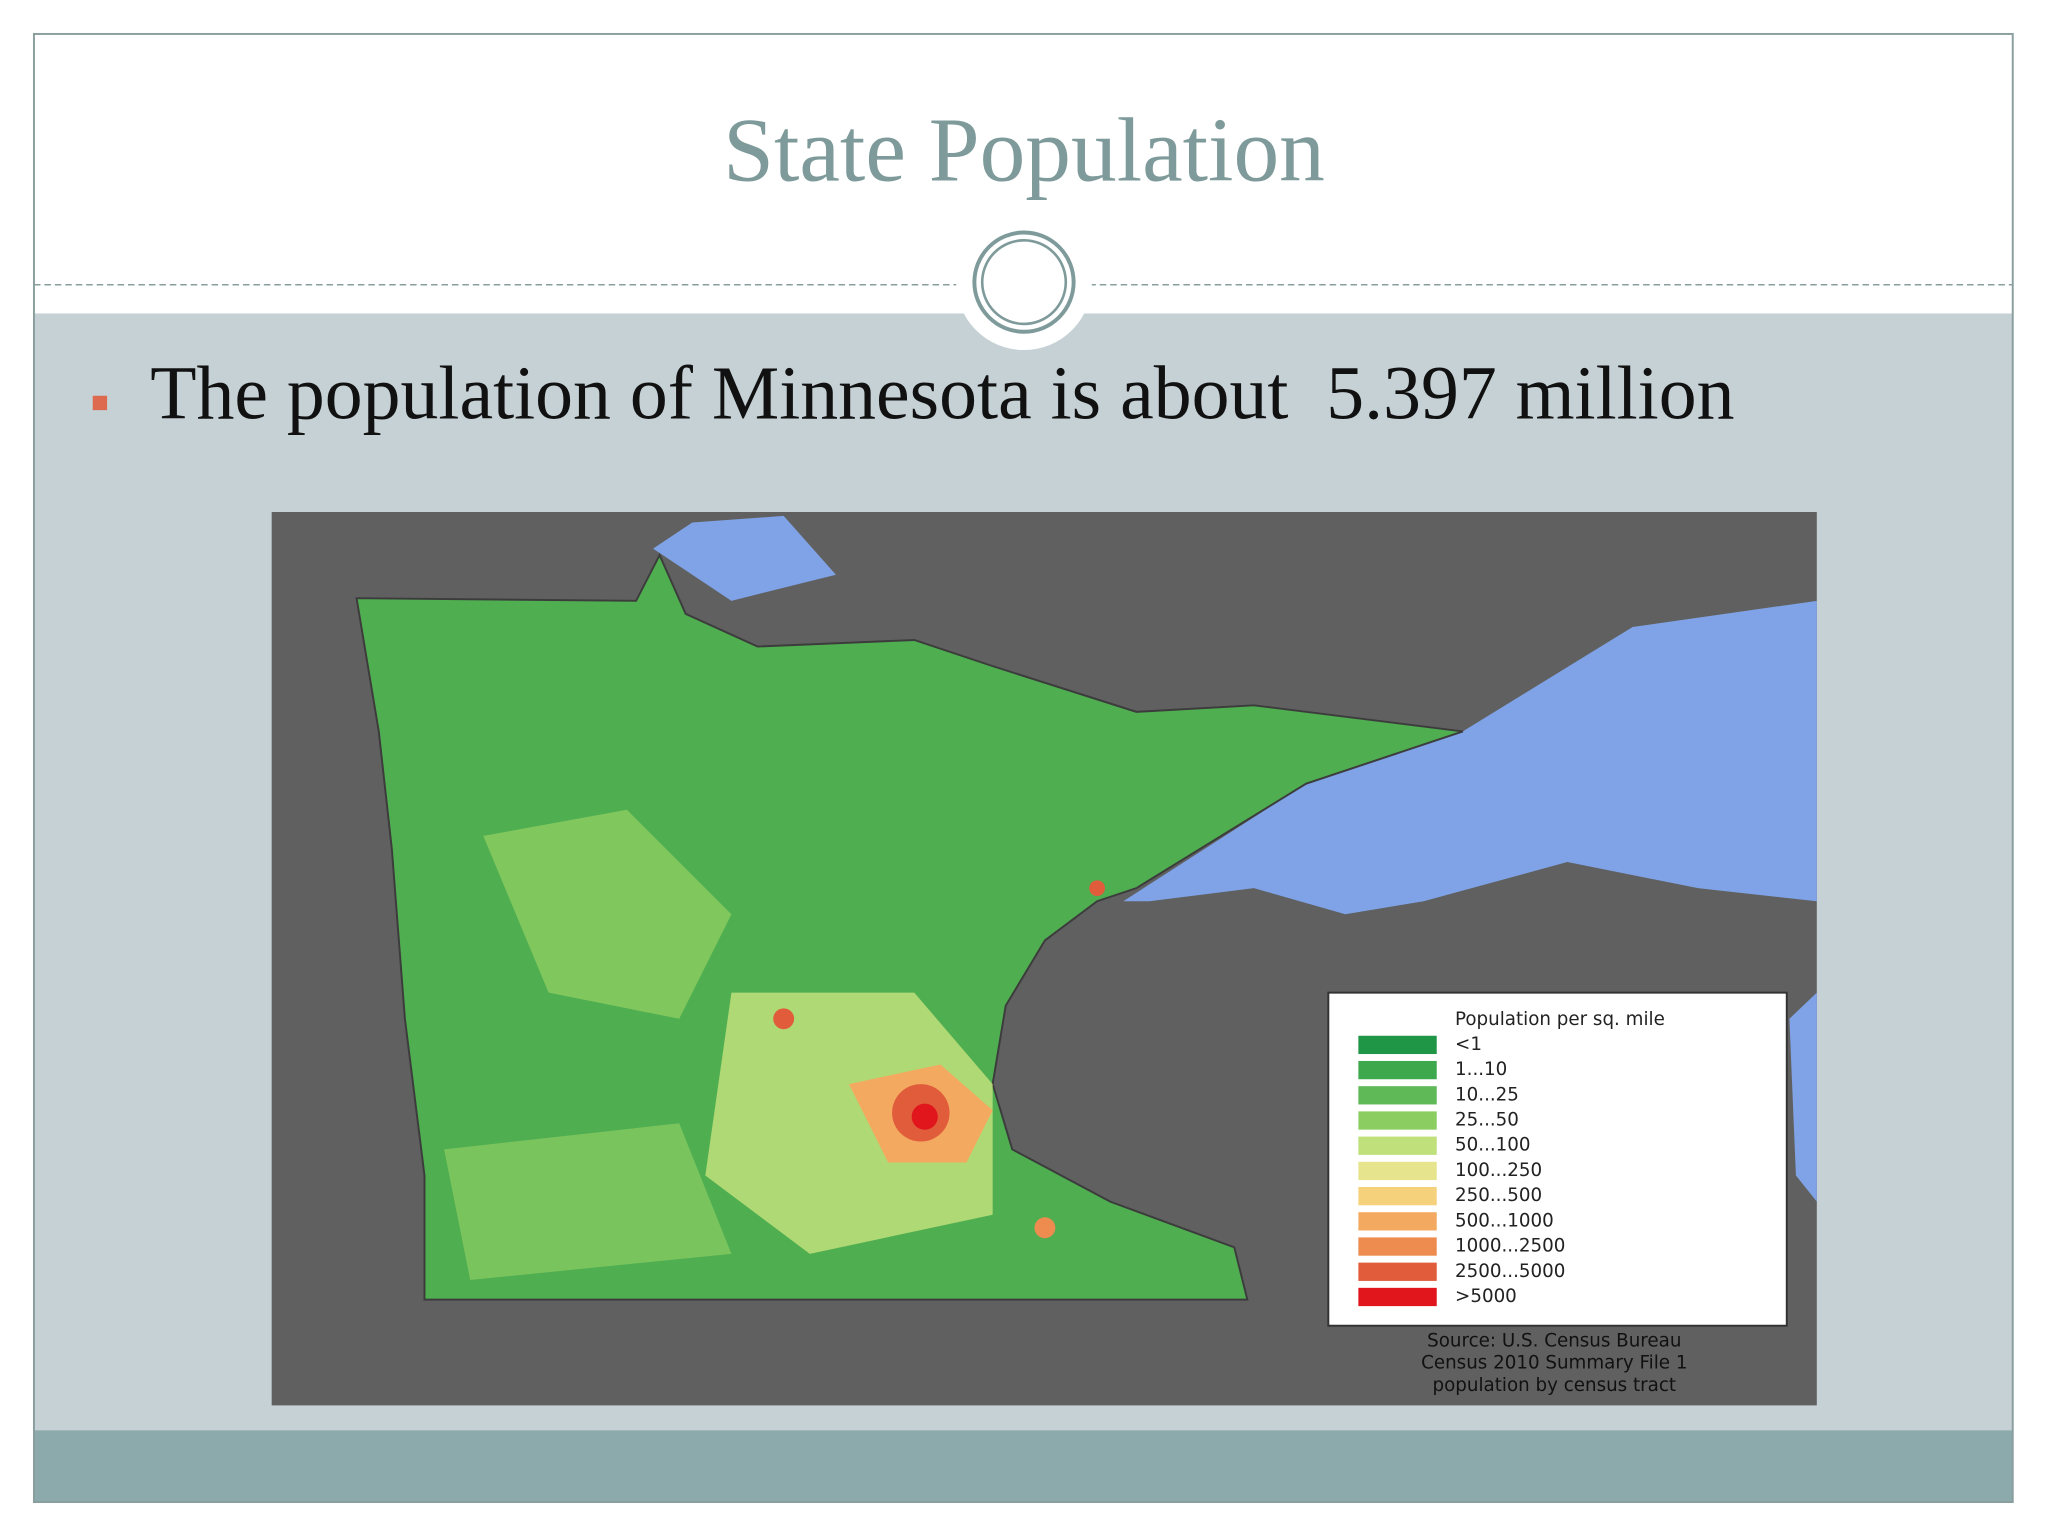 The image size is (2048, 1536). What do you see at coordinates (1560, 1019) in the screenshot?
I see `legend-title: Population per sq. mile` at bounding box center [1560, 1019].